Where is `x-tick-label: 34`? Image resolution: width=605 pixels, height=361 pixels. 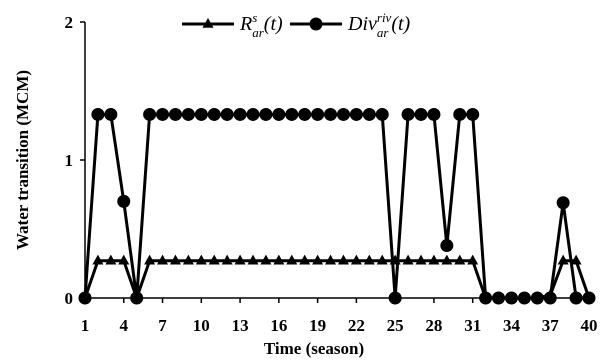
x-tick-label: 34 is located at coordinates (512, 325).